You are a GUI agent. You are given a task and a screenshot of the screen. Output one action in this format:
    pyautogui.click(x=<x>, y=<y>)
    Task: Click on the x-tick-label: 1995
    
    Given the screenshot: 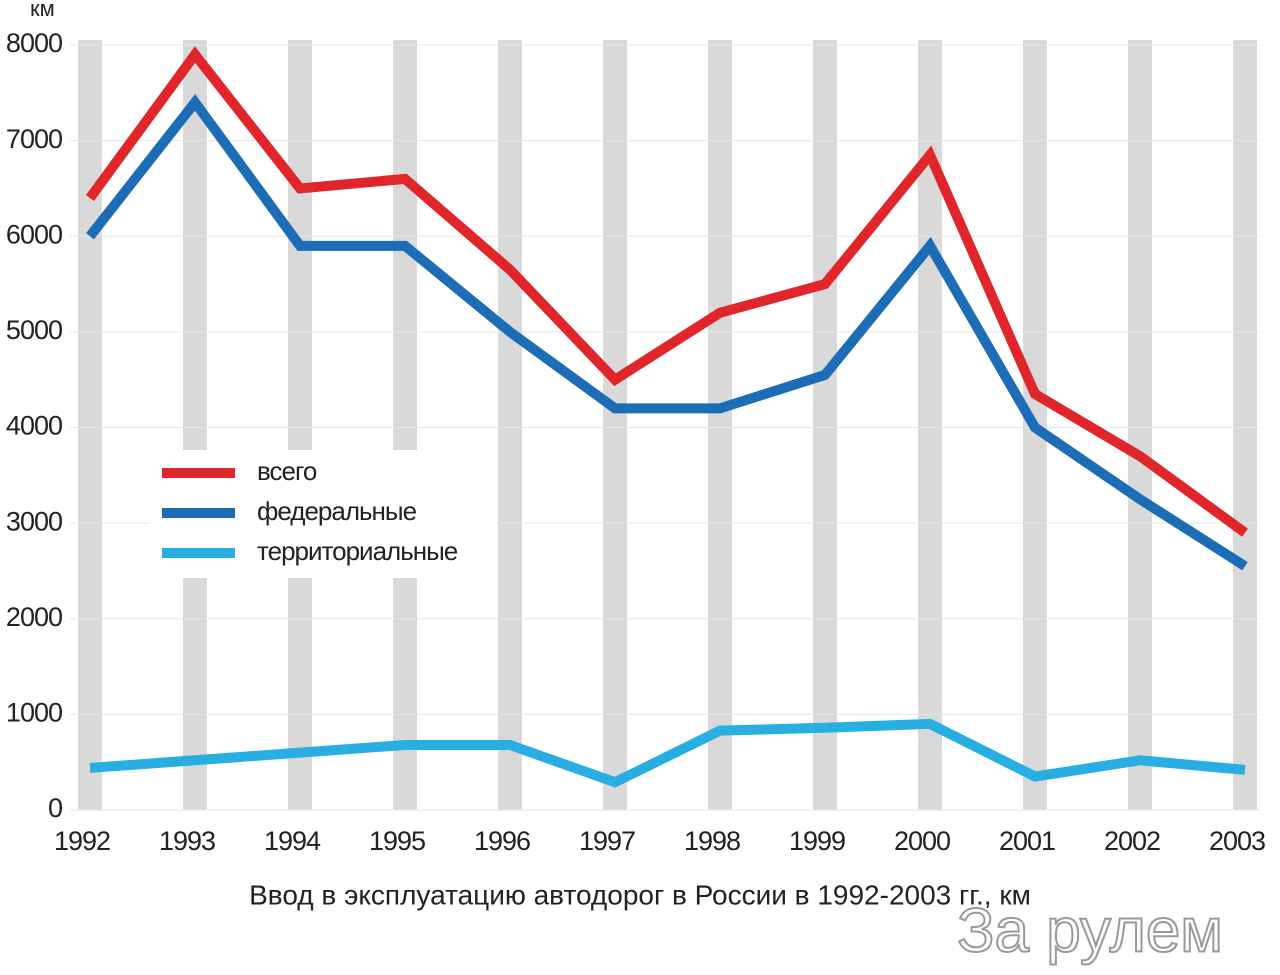 What is the action you would take?
    pyautogui.click(x=397, y=841)
    